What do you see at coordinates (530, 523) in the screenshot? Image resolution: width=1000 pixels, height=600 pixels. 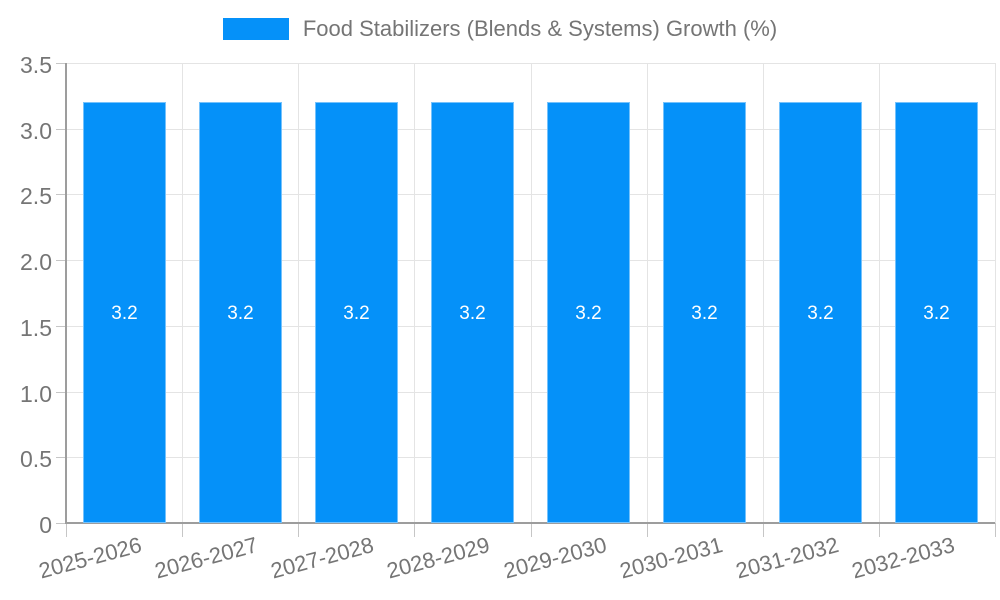 I see `x-axis-line` at bounding box center [530, 523].